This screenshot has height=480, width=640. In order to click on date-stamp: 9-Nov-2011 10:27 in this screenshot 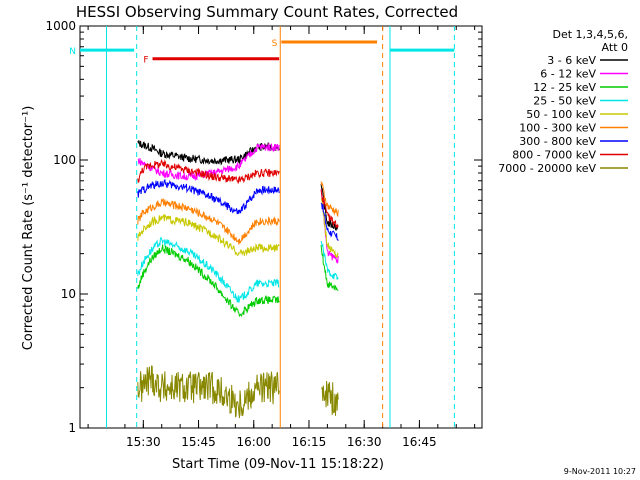, I will do `click(600, 471)`.